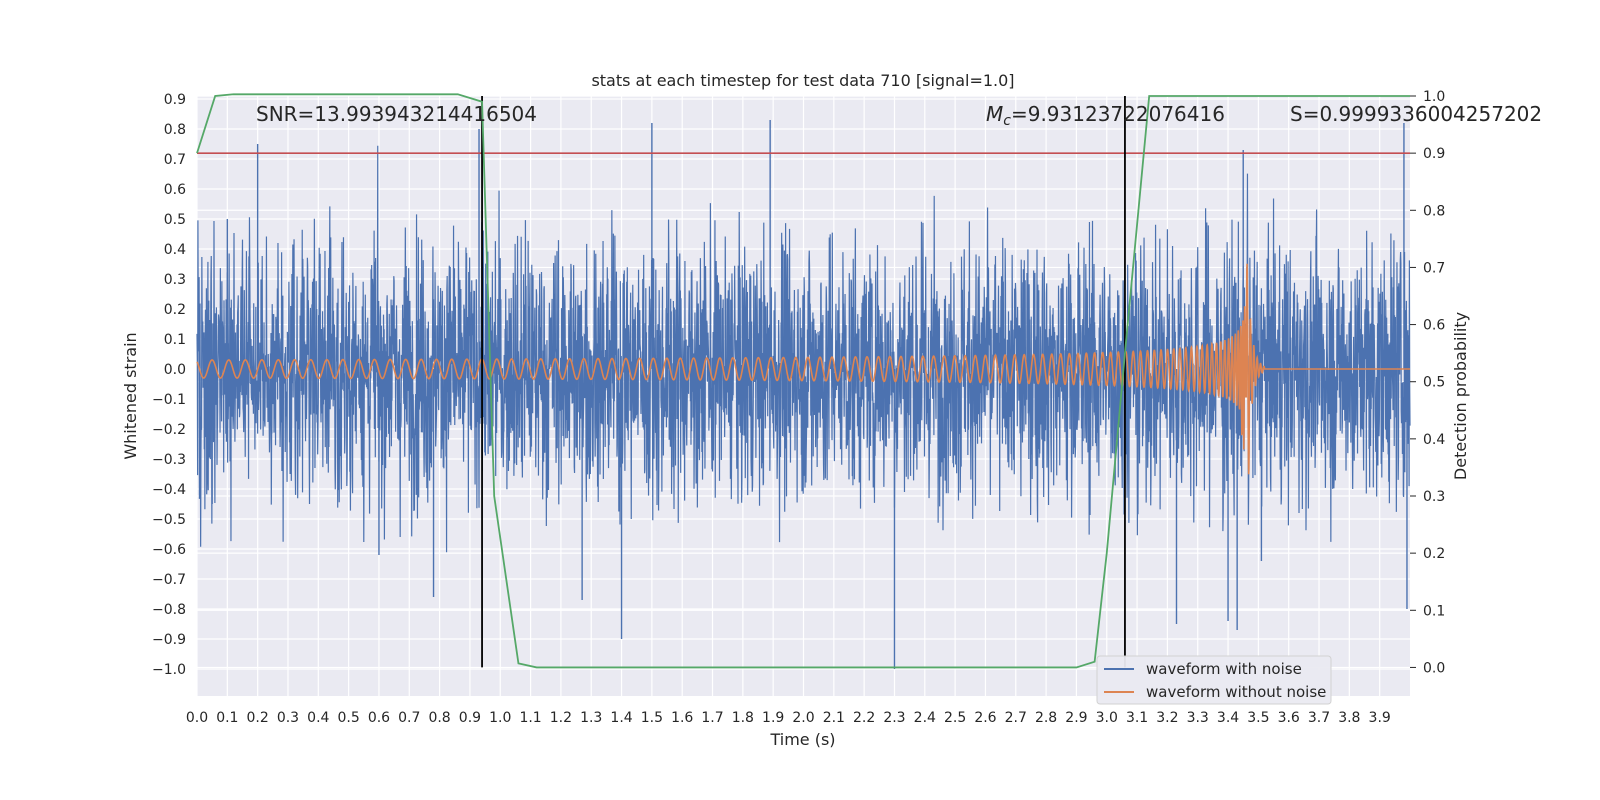 Image resolution: width=1600 pixels, height=800 pixels. What do you see at coordinates (130, 395) in the screenshot?
I see `y-axis-label: Whitened strain` at bounding box center [130, 395].